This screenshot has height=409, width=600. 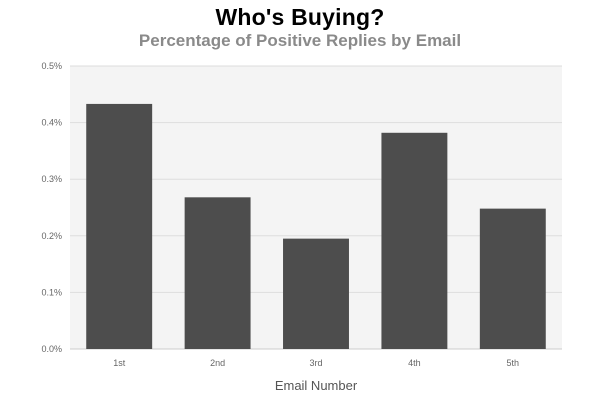 What do you see at coordinates (316, 293) in the screenshot?
I see `bar-3rd` at bounding box center [316, 293].